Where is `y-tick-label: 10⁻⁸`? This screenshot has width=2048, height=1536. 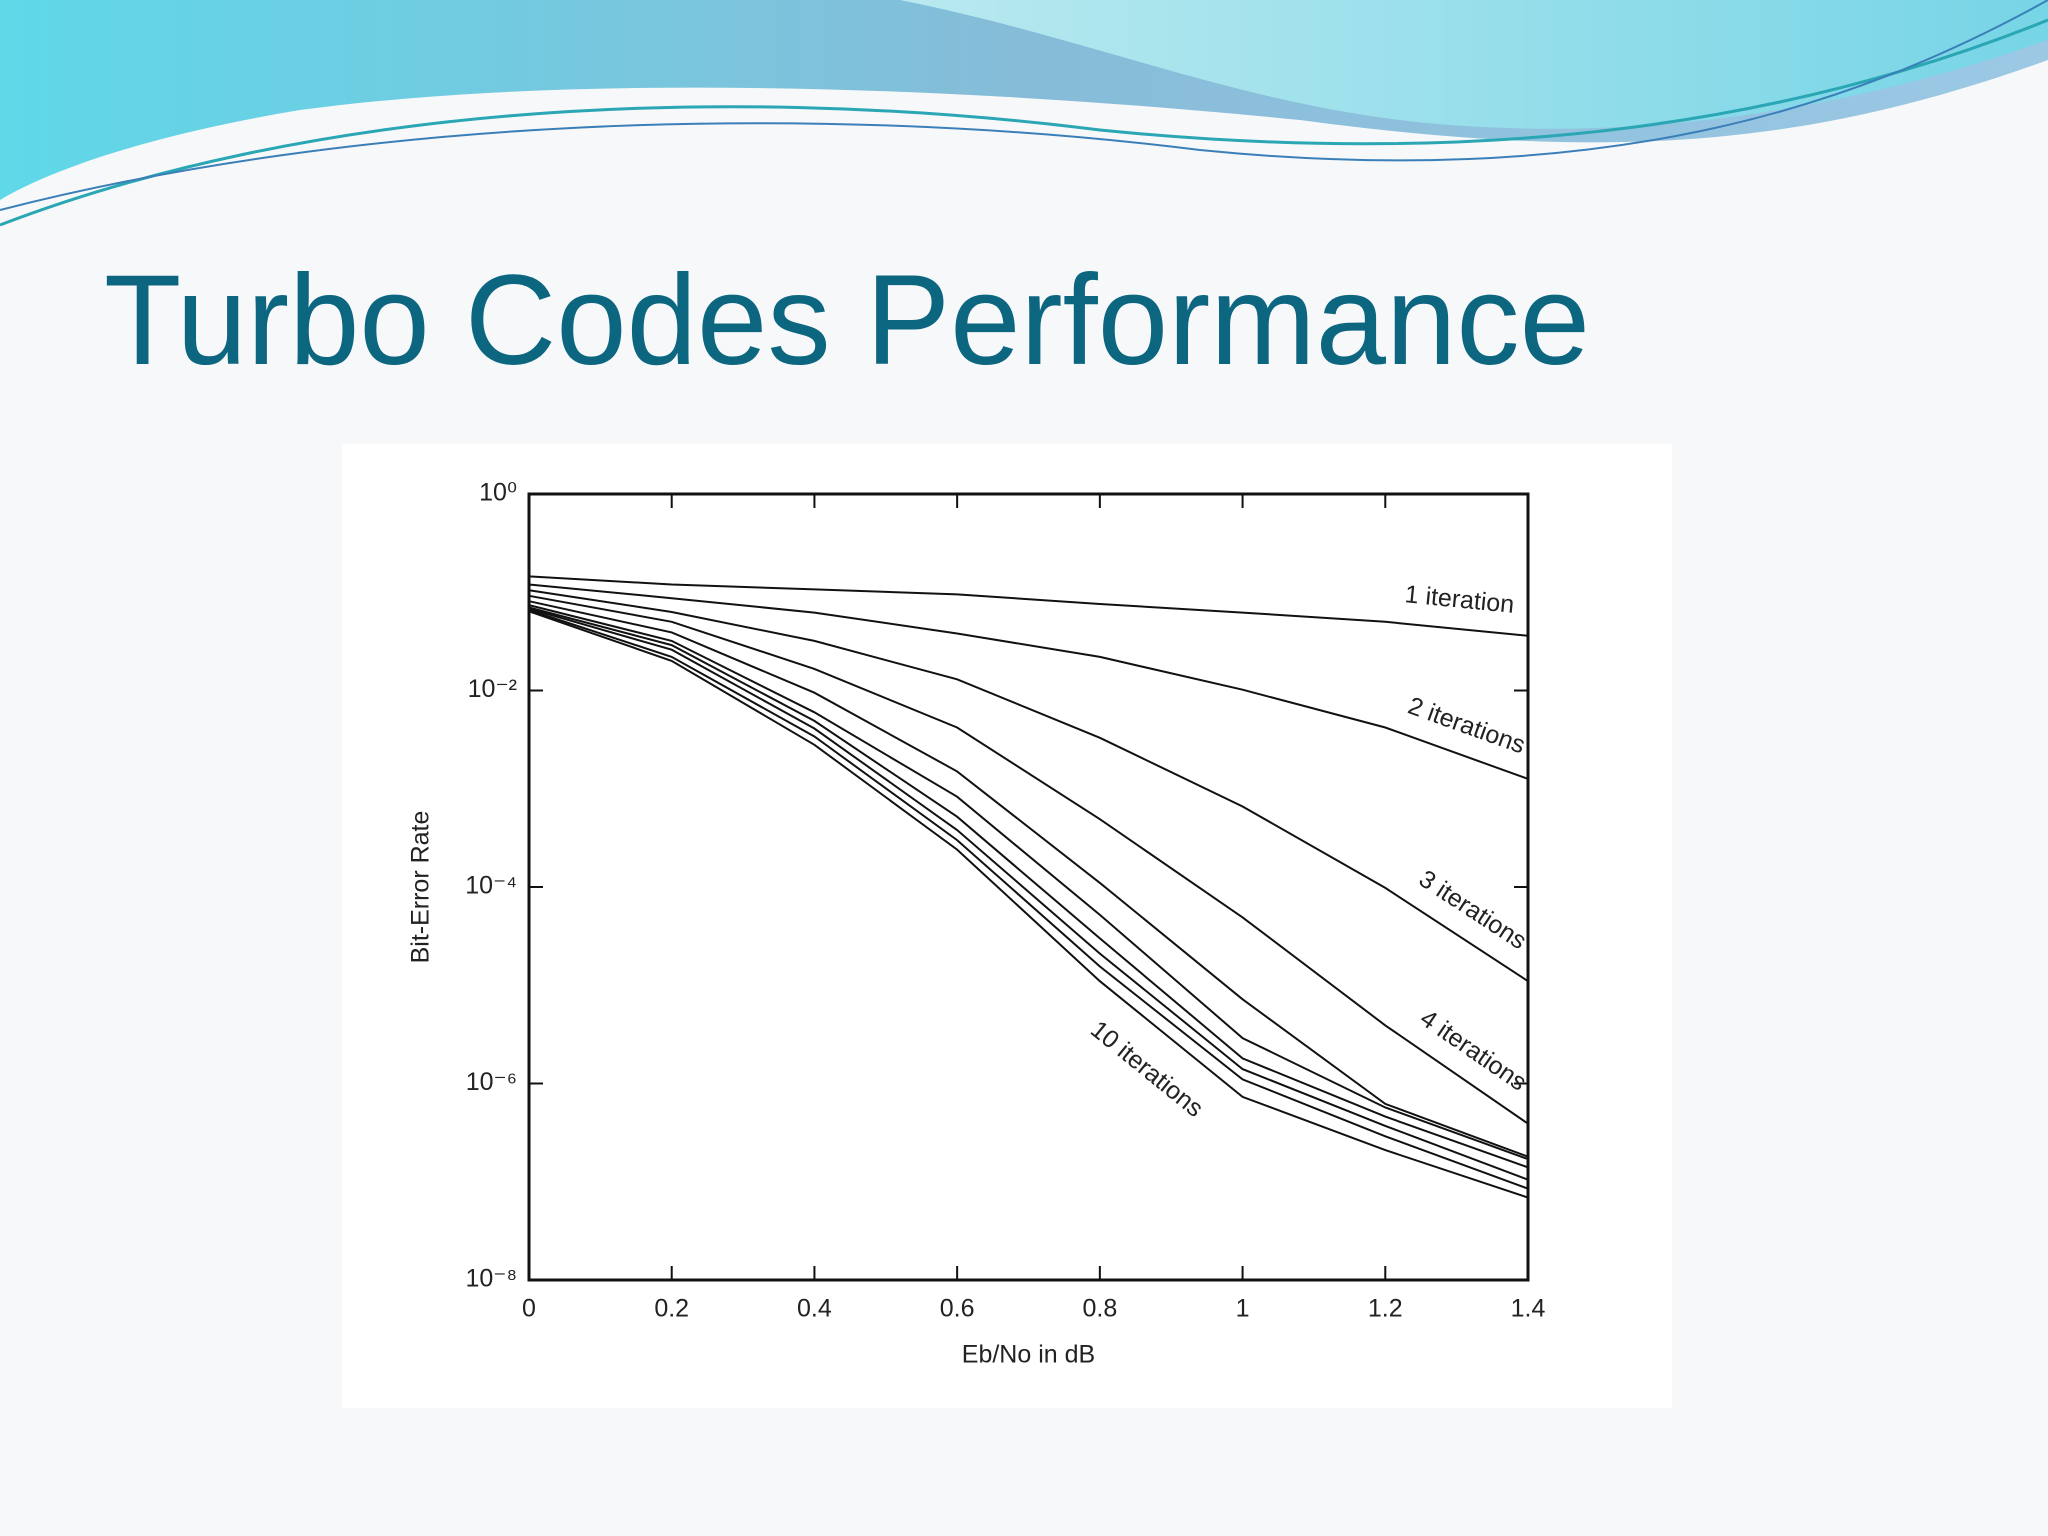 y-tick-label: 10⁻⁸ is located at coordinates (491, 1279).